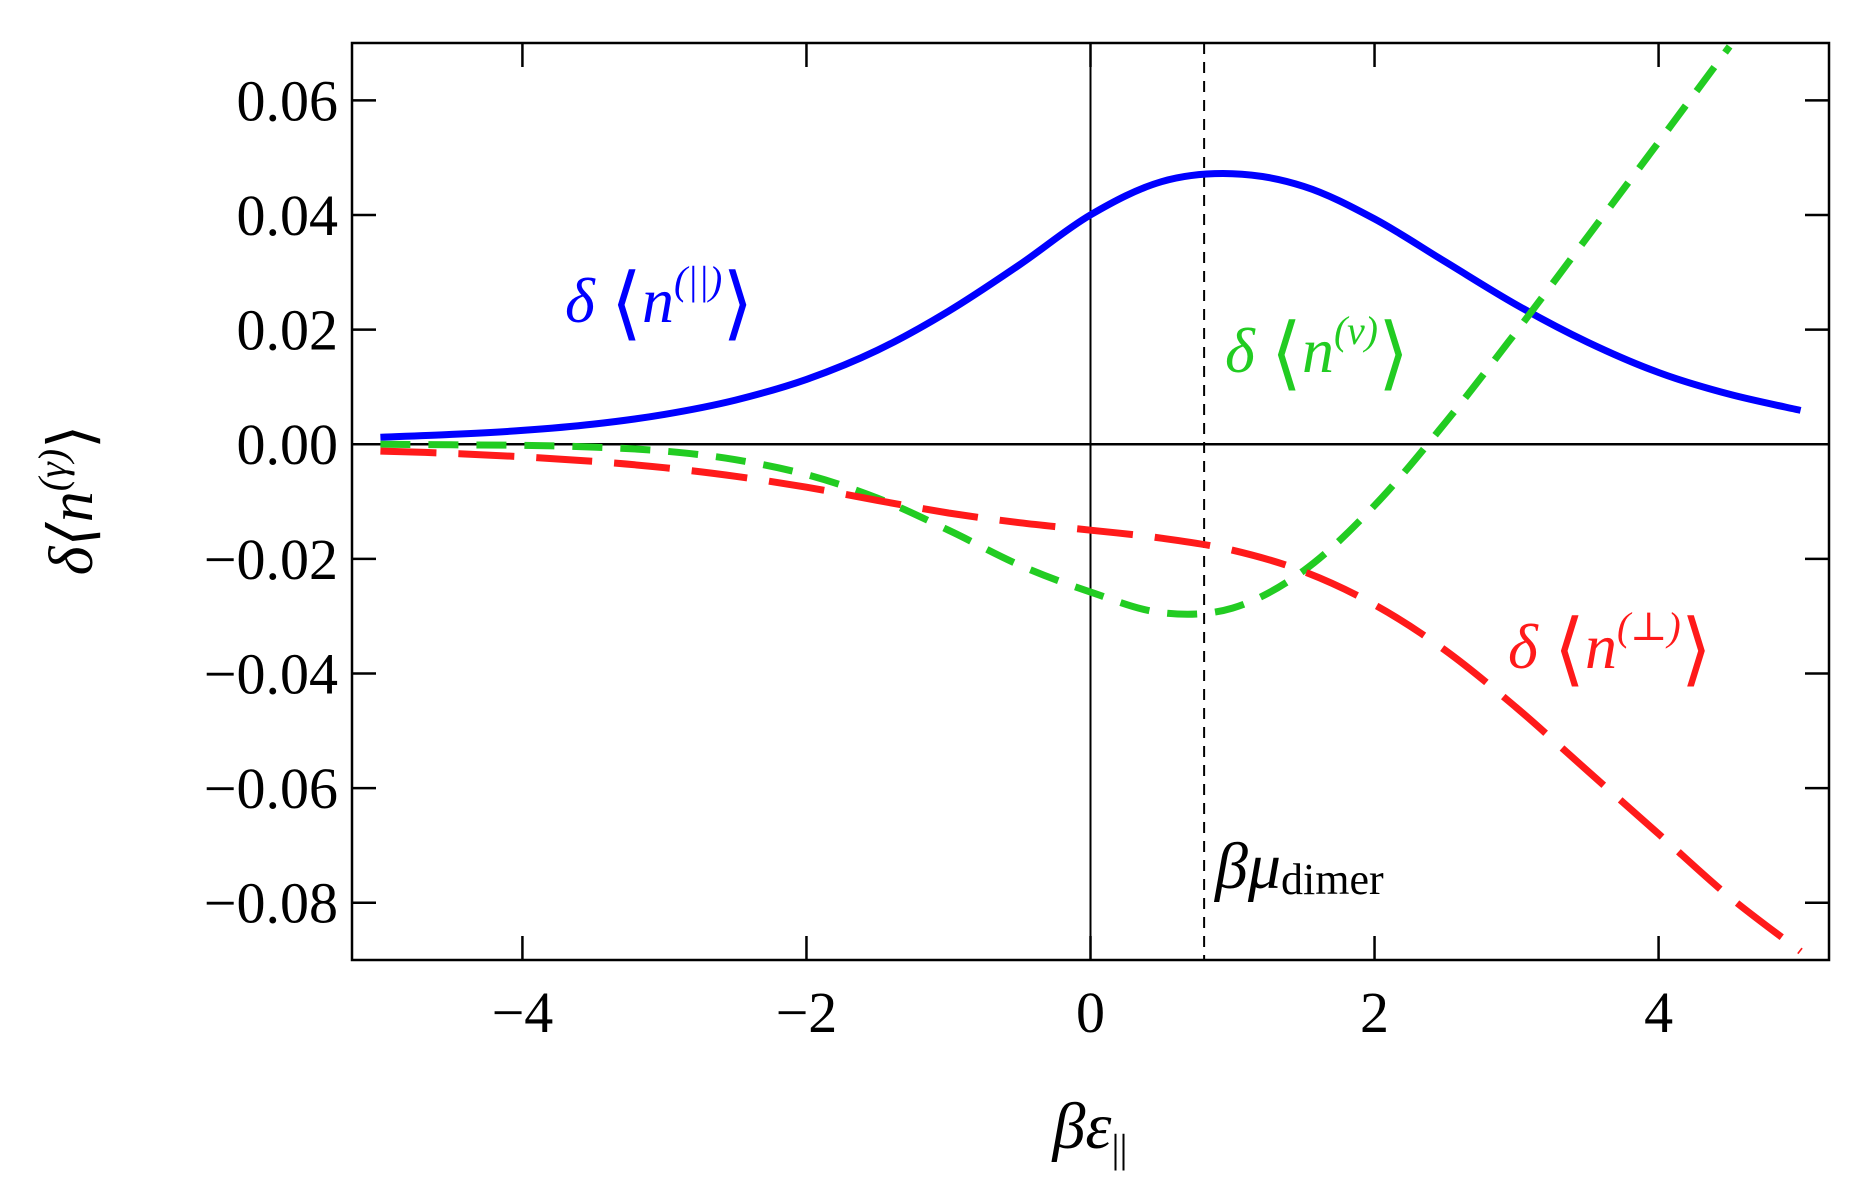  What do you see at coordinates (1658, 1012) in the screenshot?
I see `x-tick-label: 4` at bounding box center [1658, 1012].